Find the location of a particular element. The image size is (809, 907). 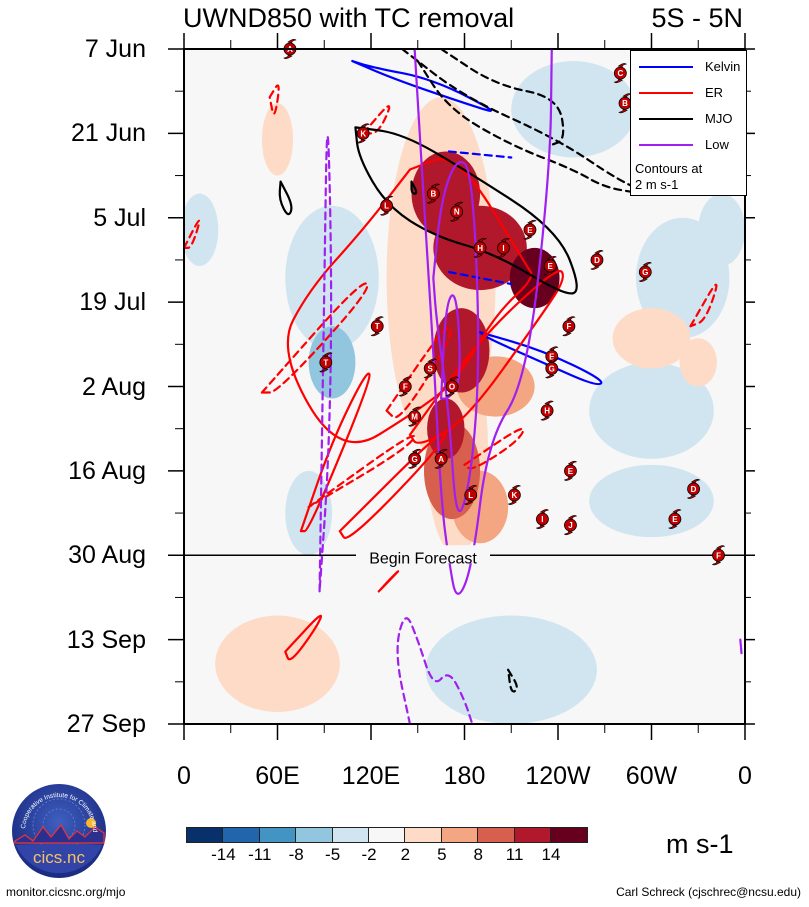

tc-label: D is located at coordinates (694, 489).